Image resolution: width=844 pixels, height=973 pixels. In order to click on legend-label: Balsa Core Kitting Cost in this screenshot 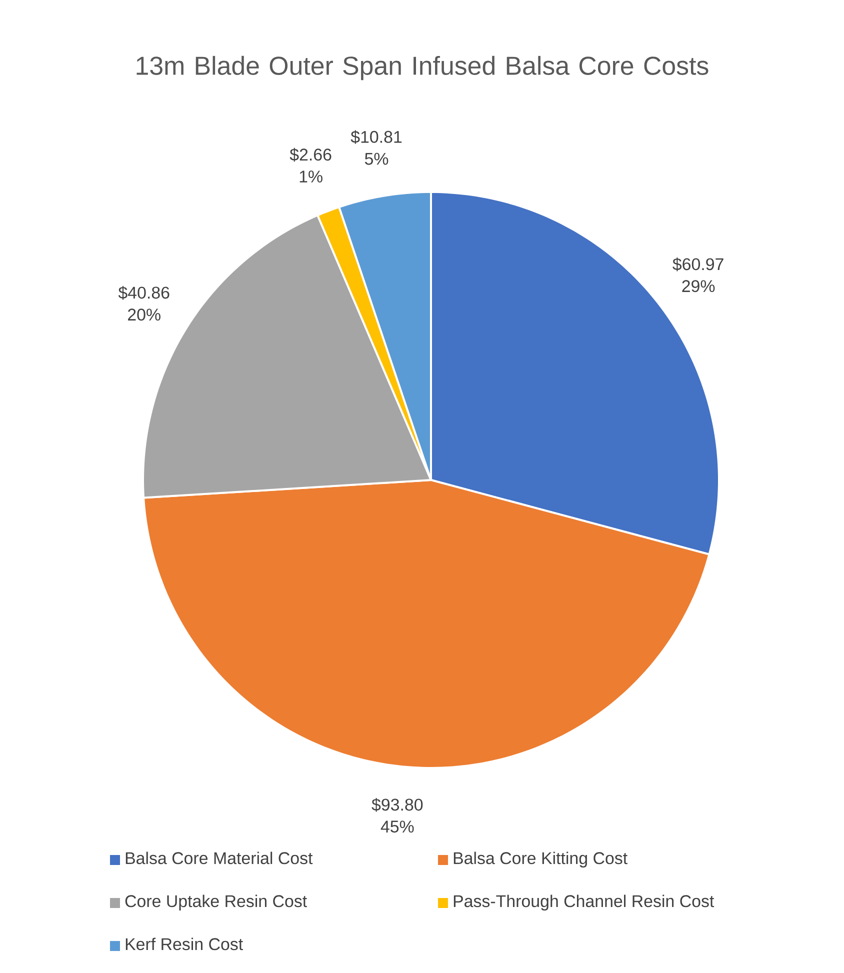, I will do `click(541, 860)`.